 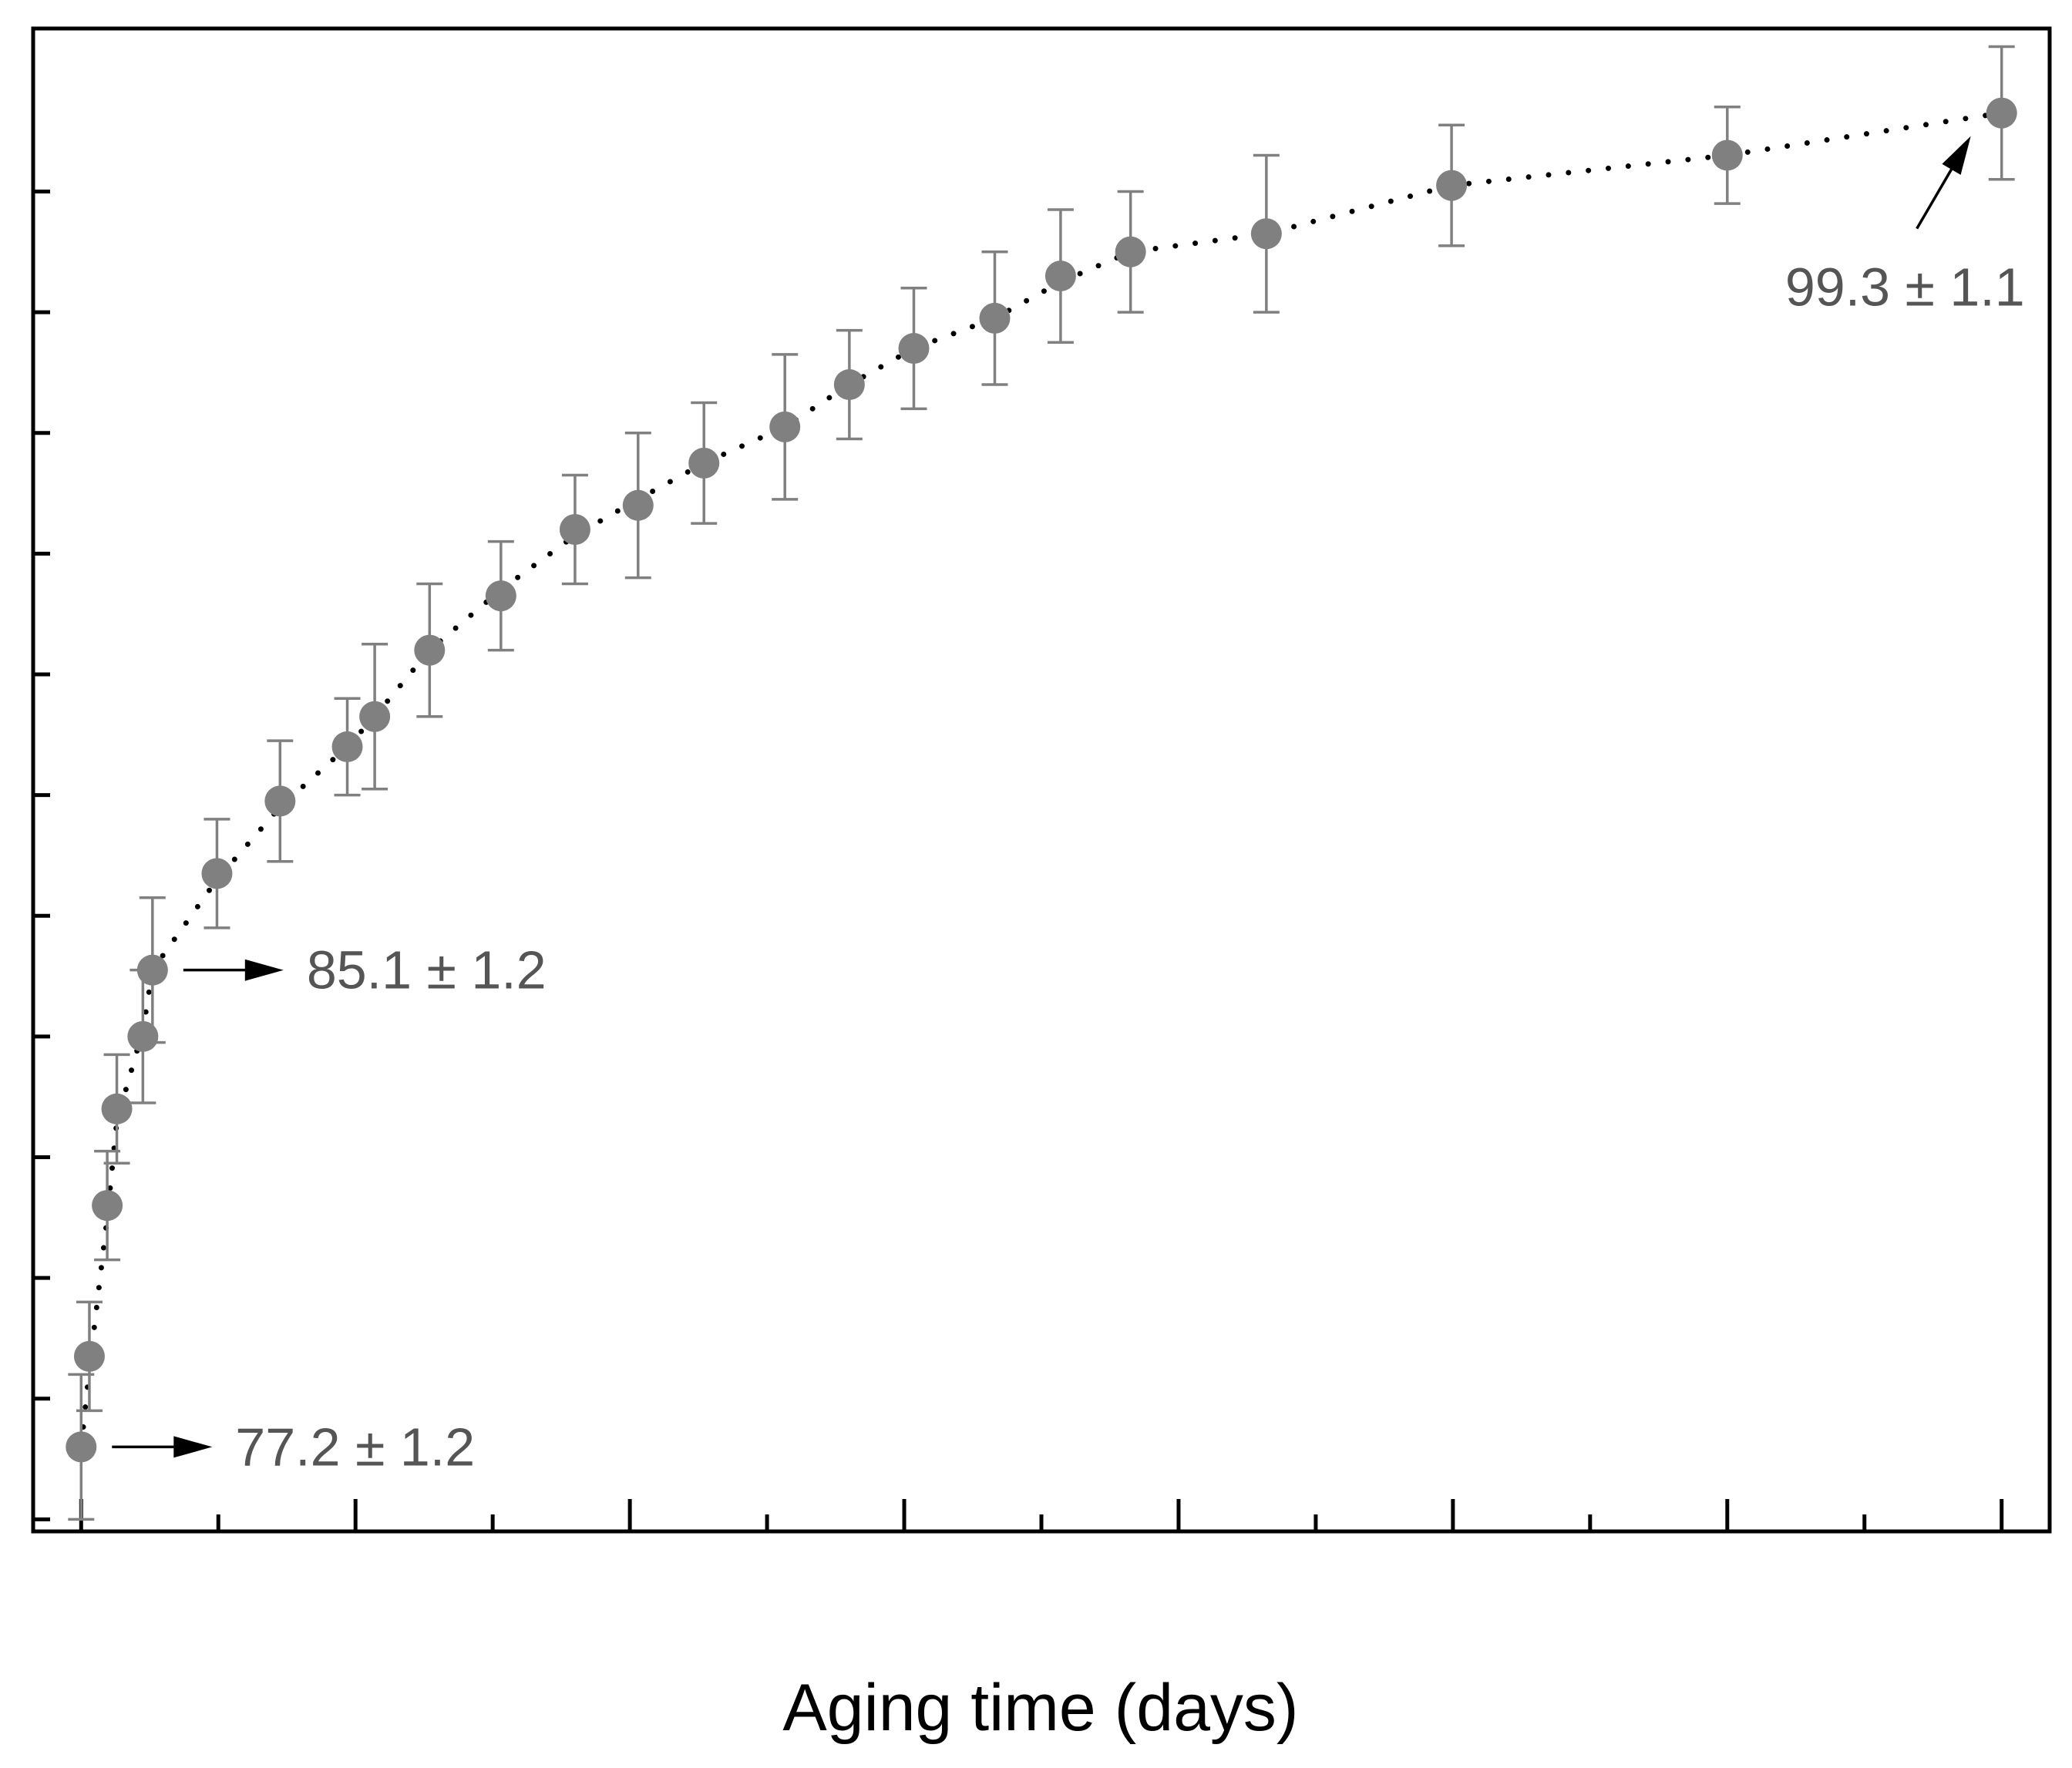 What do you see at coordinates (1041, 1515) in the screenshot?
I see `x-axis-ticks` at bounding box center [1041, 1515].